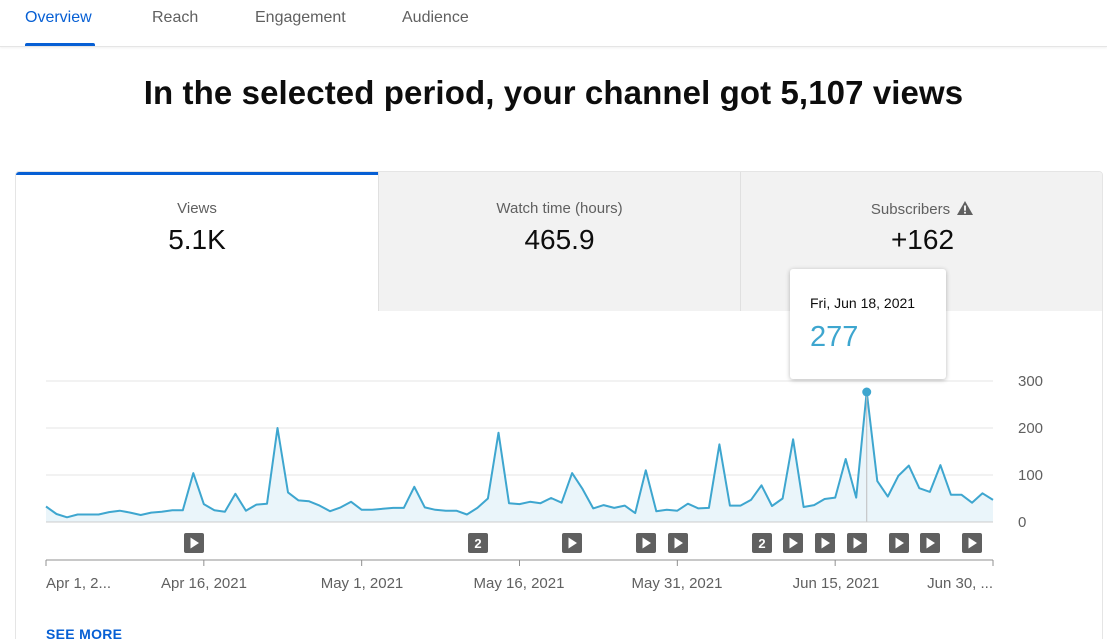  Describe the element at coordinates (435, 17) in the screenshot. I see `tab-audience: Audience` at that location.